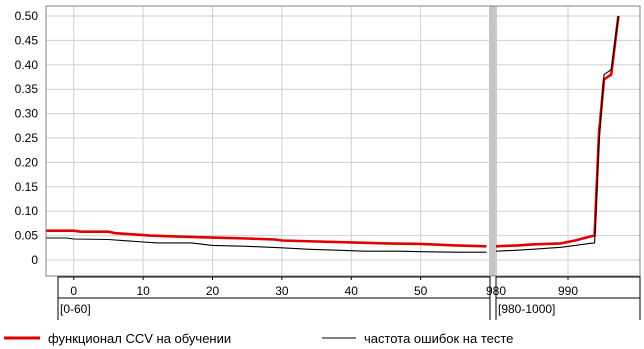 Image resolution: width=644 pixels, height=349 pixels. I want to click on x-tick-label: 0, so click(73, 291).